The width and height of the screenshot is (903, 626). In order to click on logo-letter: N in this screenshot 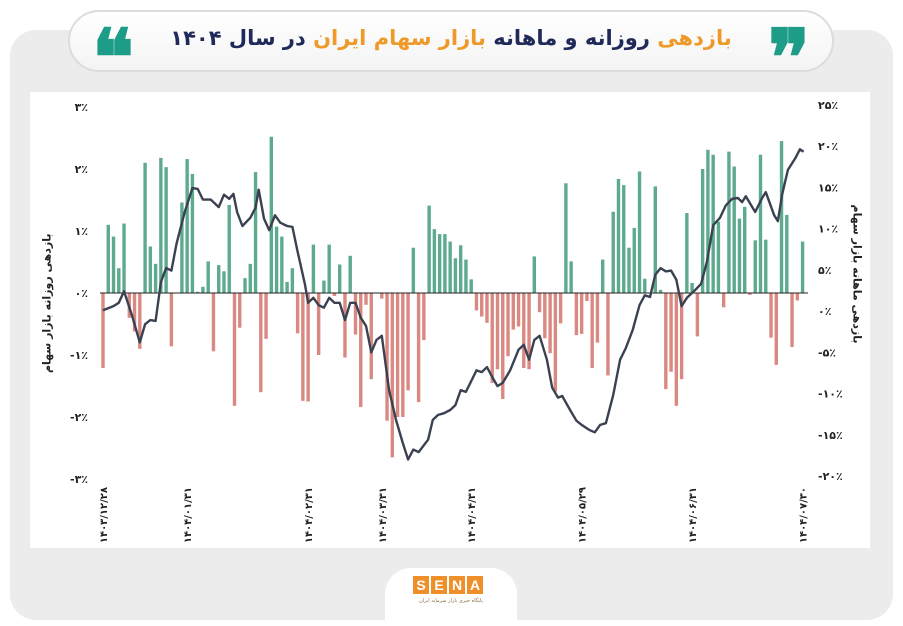, I will do `click(457, 585)`.